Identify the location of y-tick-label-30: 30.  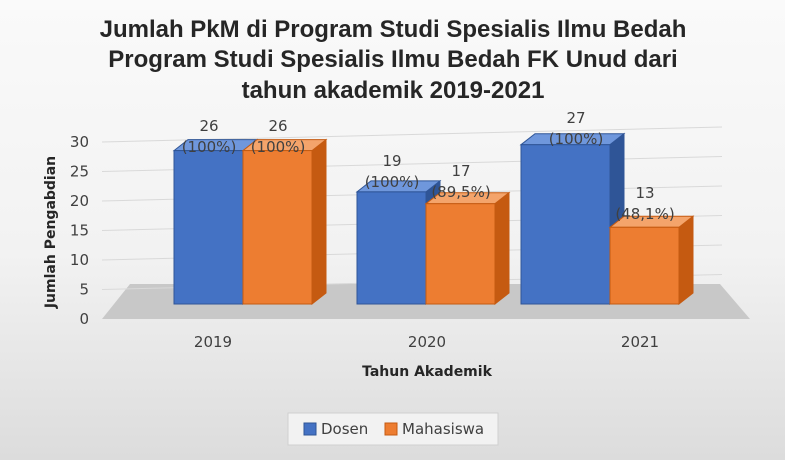
(79, 142).